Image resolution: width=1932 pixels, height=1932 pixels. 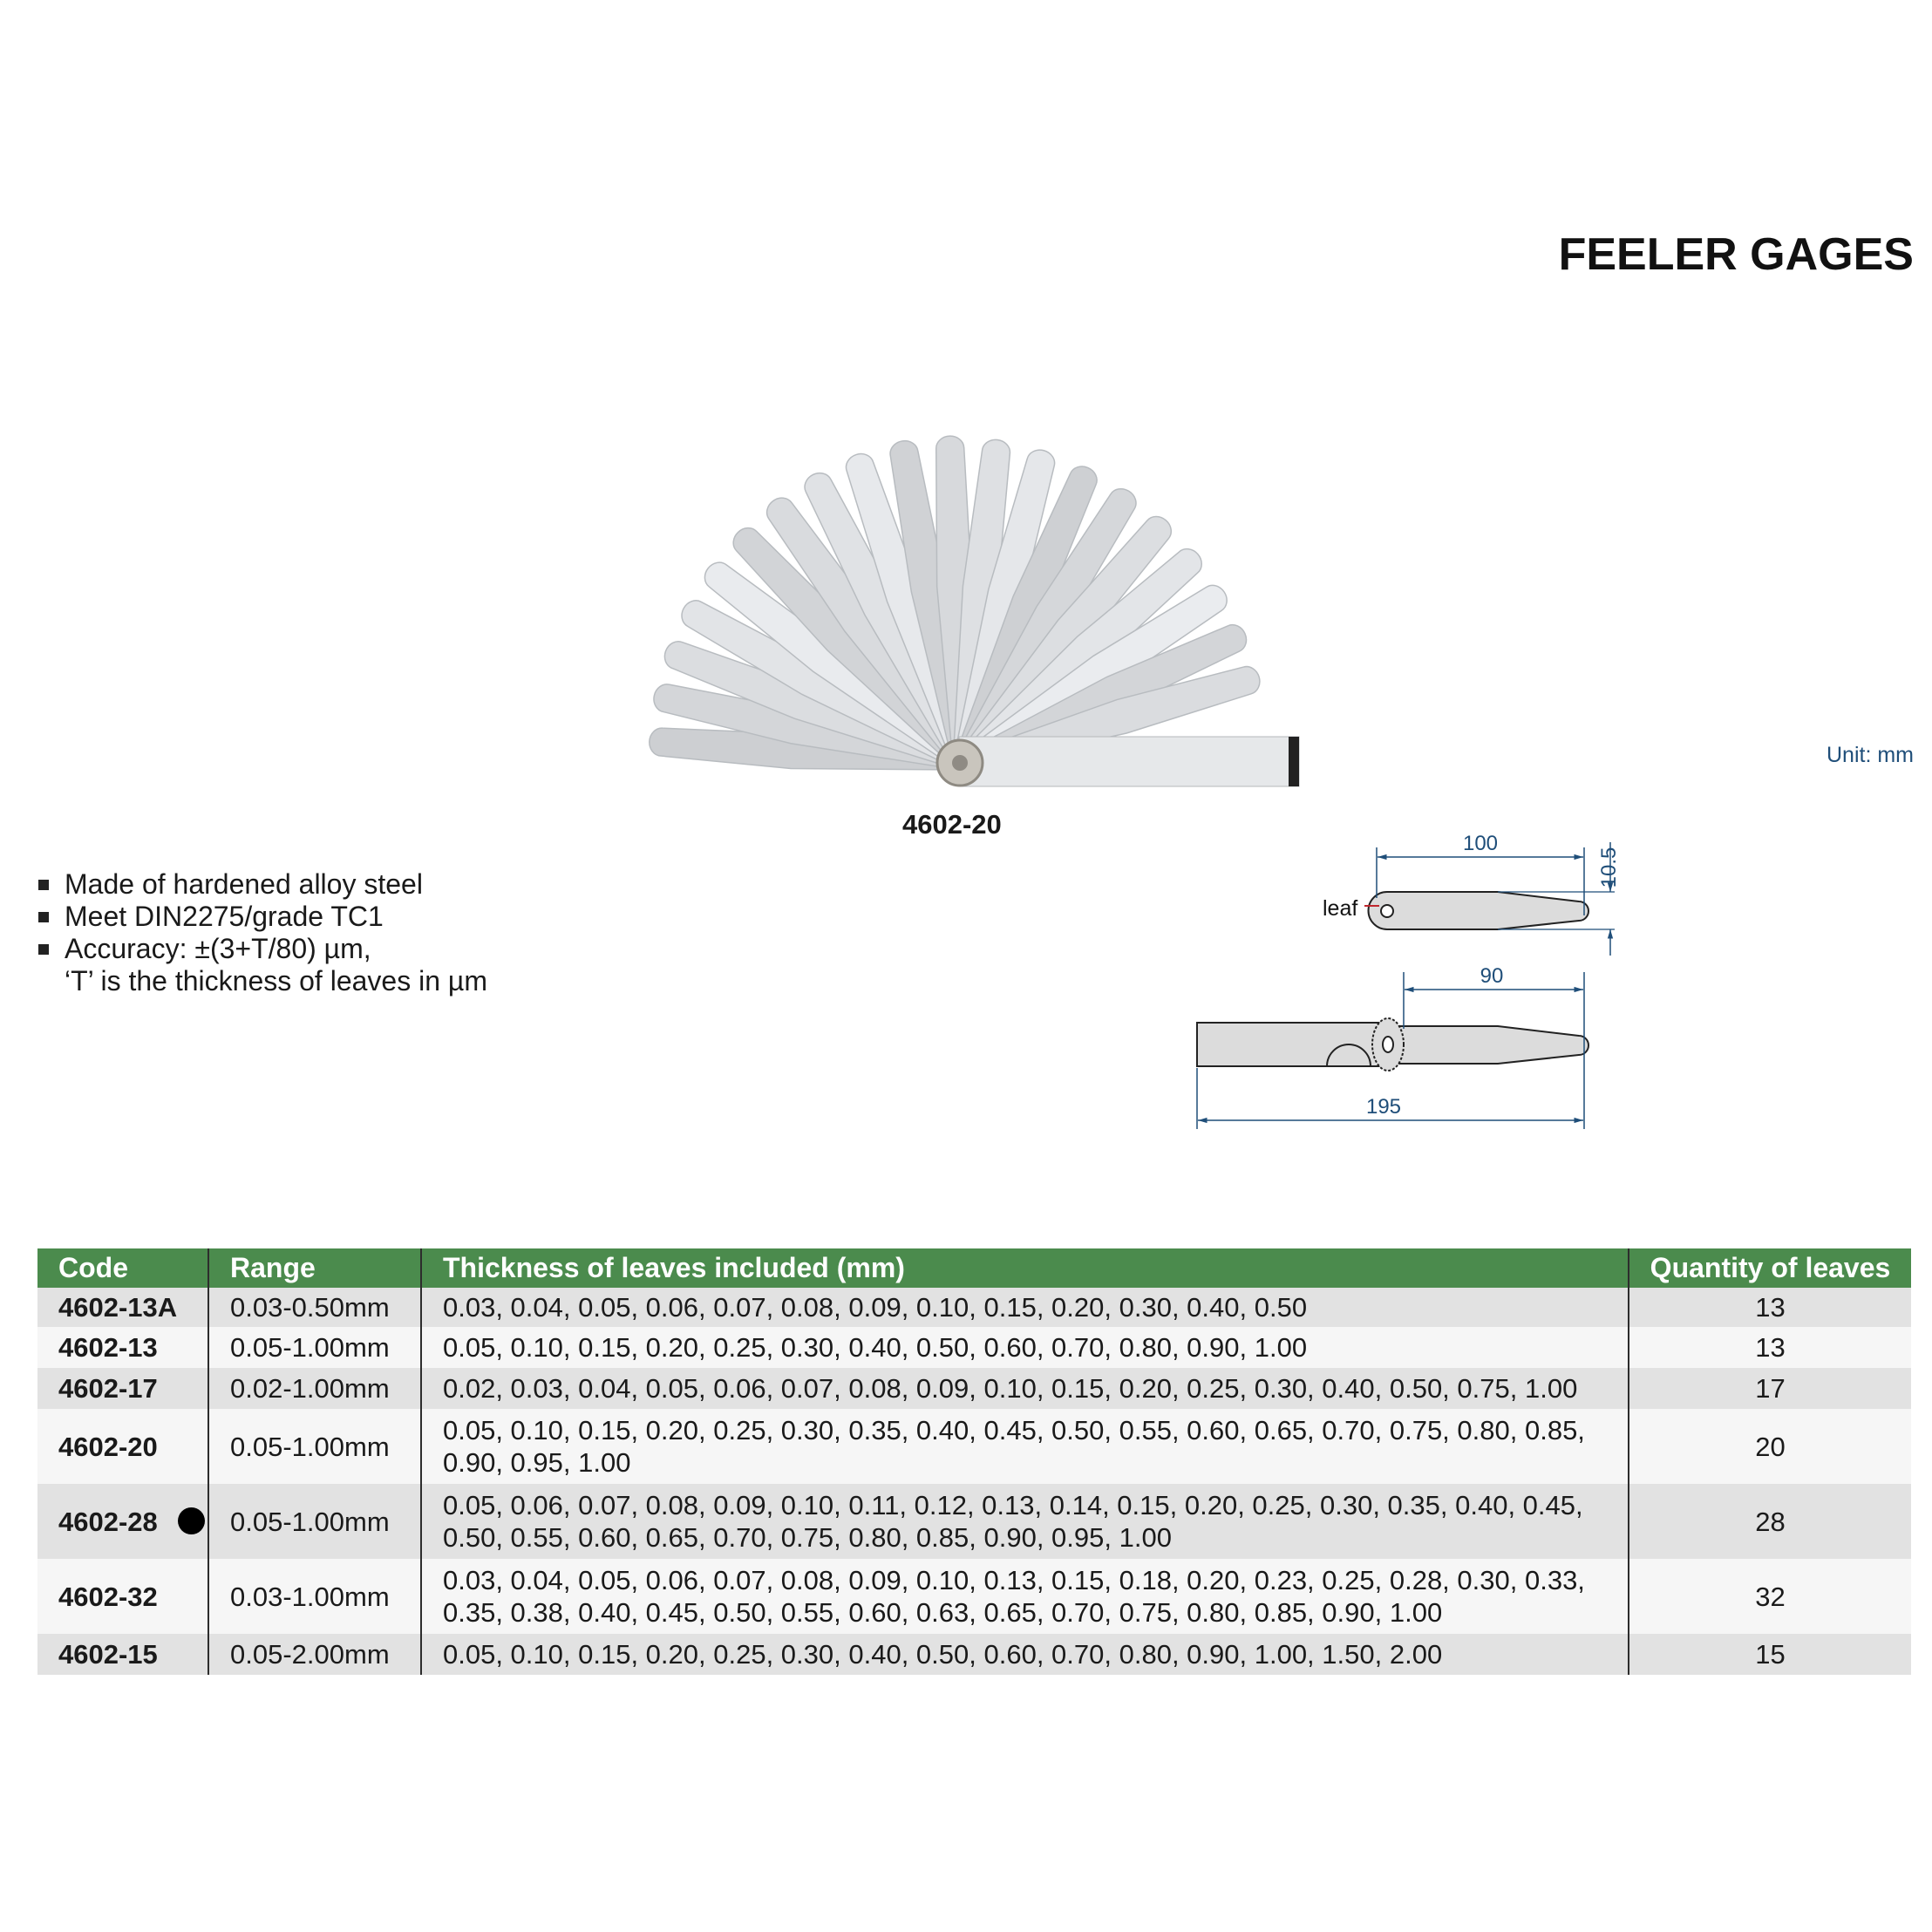 I want to click on code-text: 4602-17, so click(x=108, y=1388).